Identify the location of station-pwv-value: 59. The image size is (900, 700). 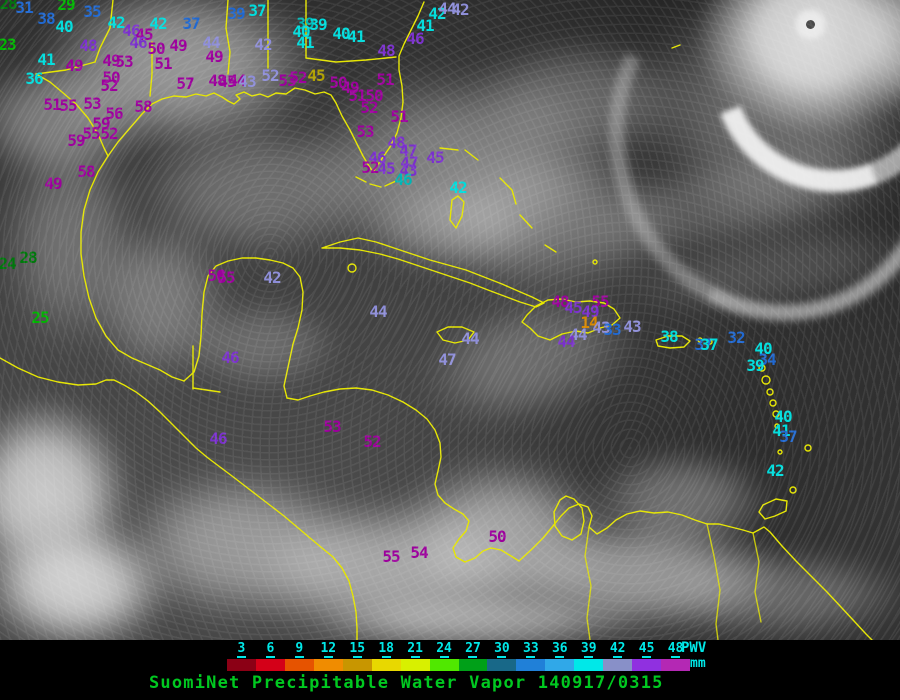
(101, 123).